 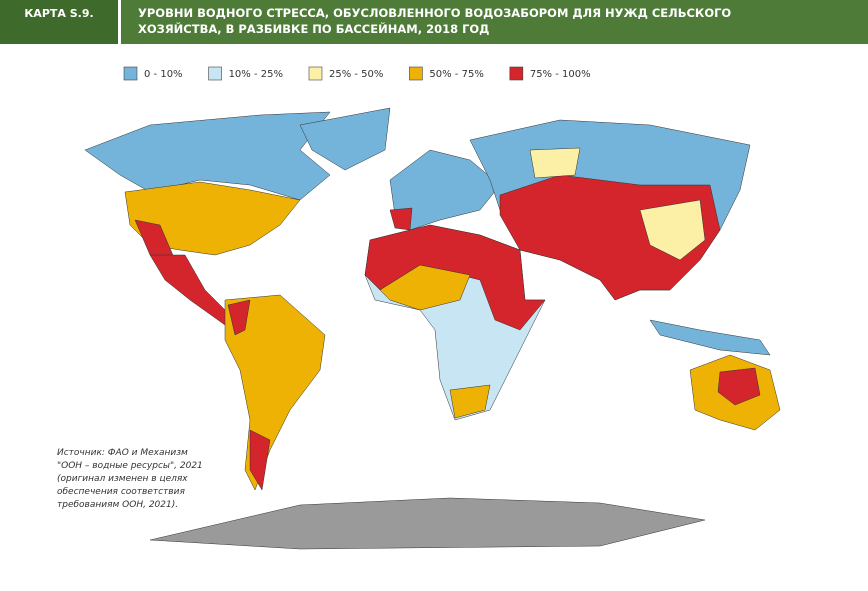 I want to click on sahel, so click(x=435, y=341).